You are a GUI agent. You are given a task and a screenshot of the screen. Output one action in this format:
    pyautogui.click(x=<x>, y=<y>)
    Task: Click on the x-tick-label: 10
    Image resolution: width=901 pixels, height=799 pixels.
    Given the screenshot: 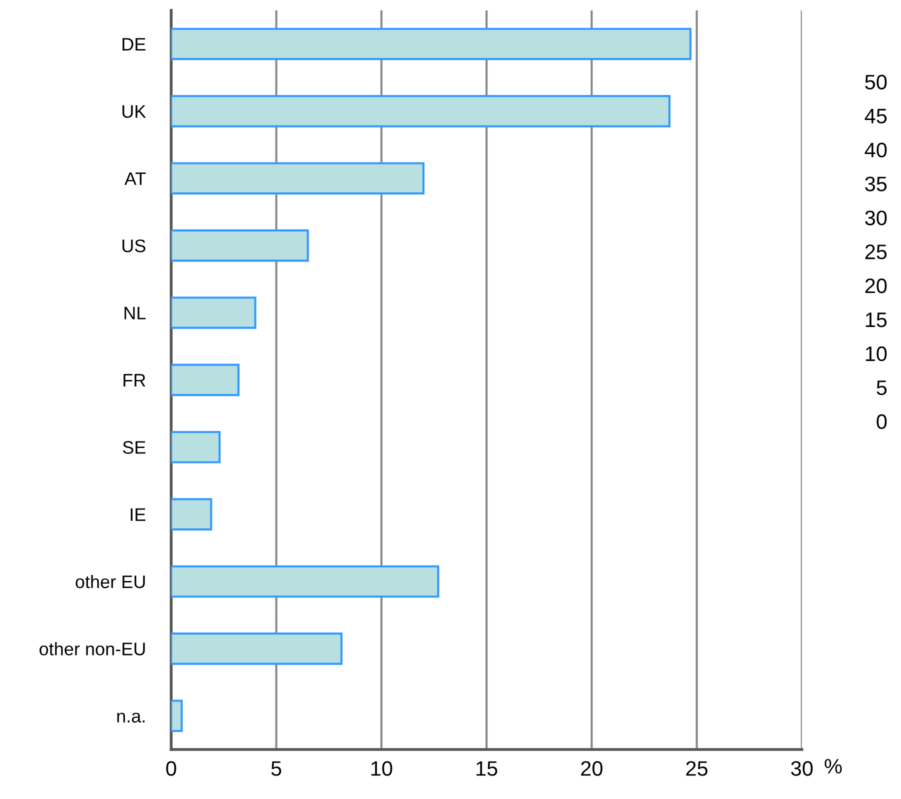 What is the action you would take?
    pyautogui.click(x=381, y=768)
    